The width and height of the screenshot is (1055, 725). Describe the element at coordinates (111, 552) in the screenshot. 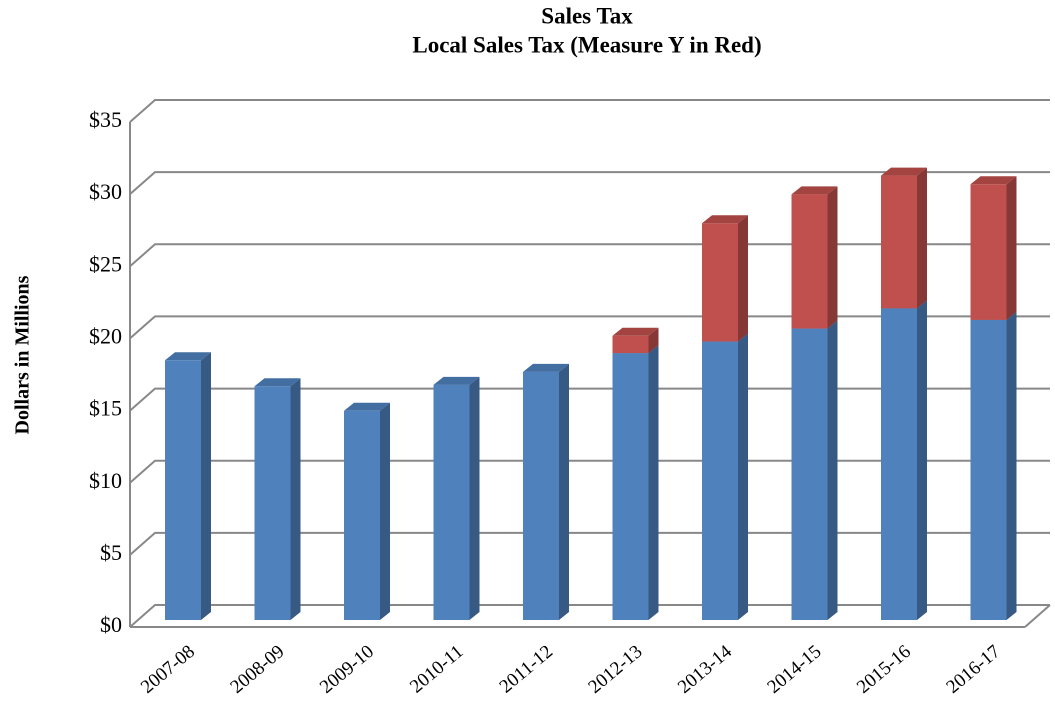

I see `y-tick-label: $5` at that location.